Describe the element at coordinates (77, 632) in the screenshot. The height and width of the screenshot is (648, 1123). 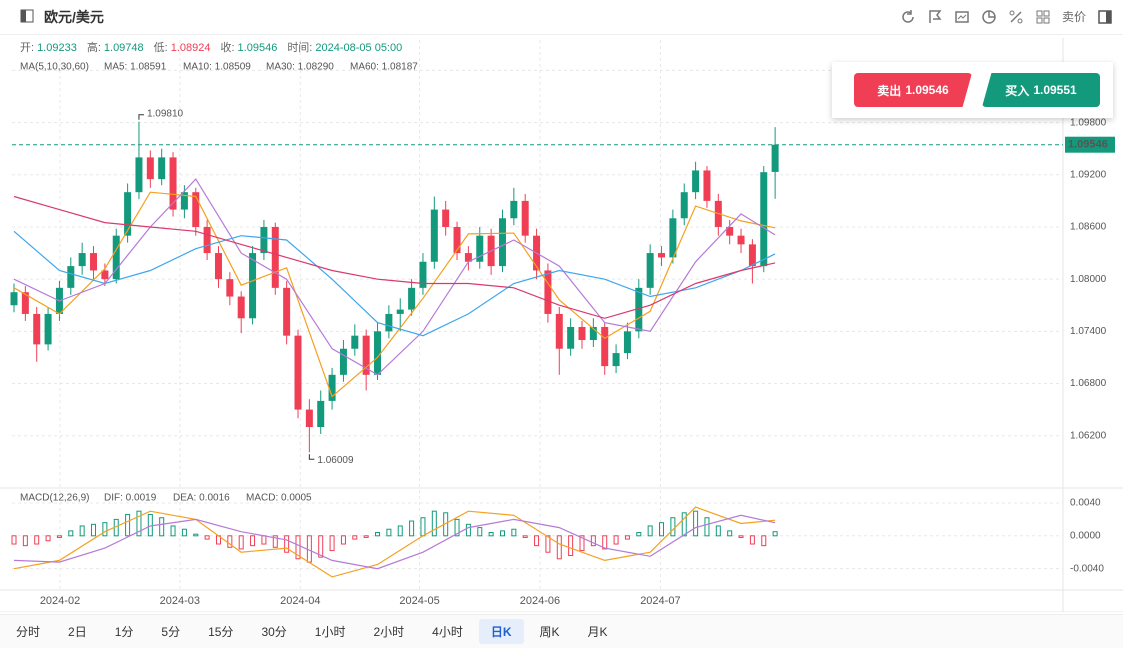
I see `period-tab: 2日` at that location.